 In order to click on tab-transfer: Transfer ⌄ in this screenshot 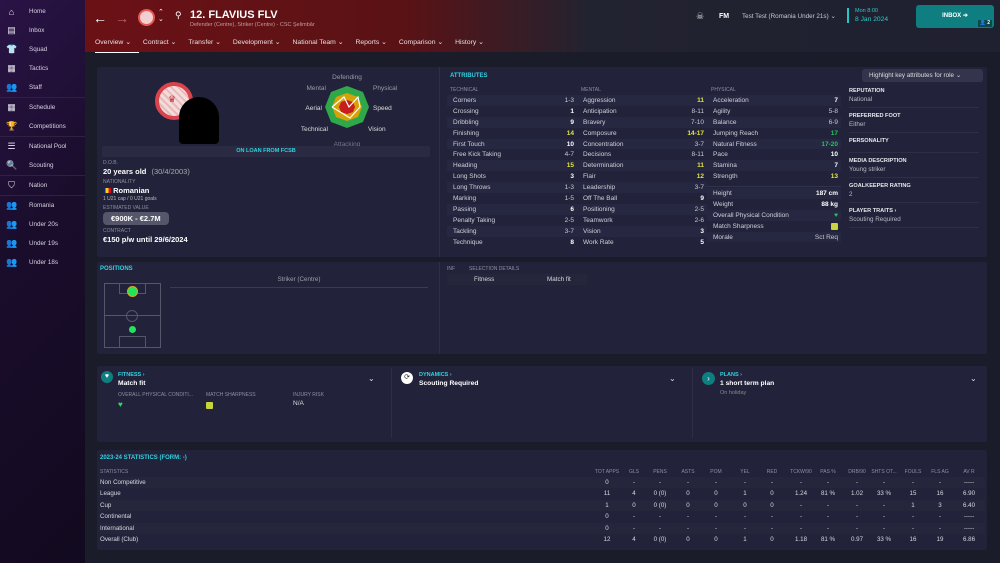, I will do `click(208, 44)`.